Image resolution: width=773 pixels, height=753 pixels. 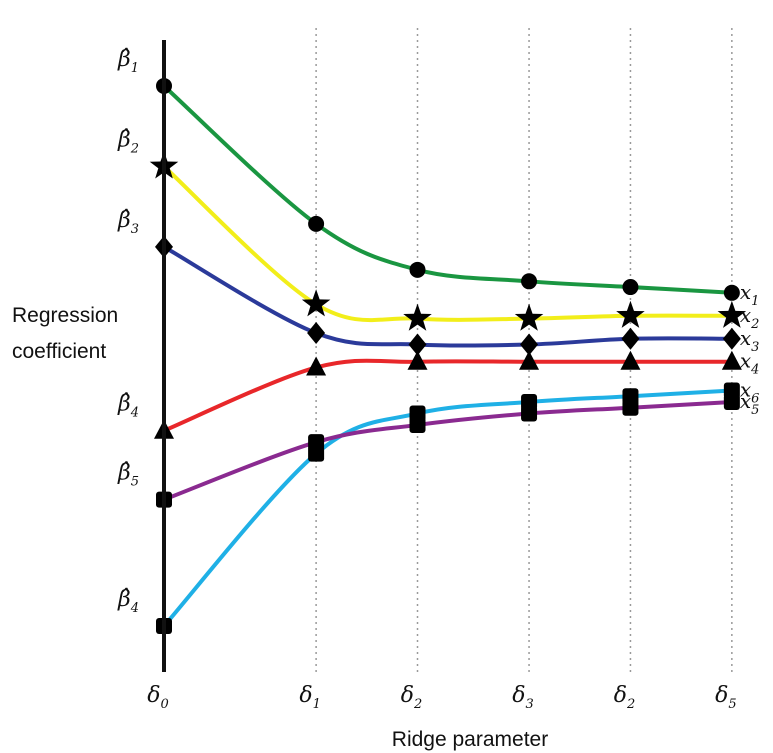 What do you see at coordinates (447, 395) in the screenshot?
I see `series-line-x4` at bounding box center [447, 395].